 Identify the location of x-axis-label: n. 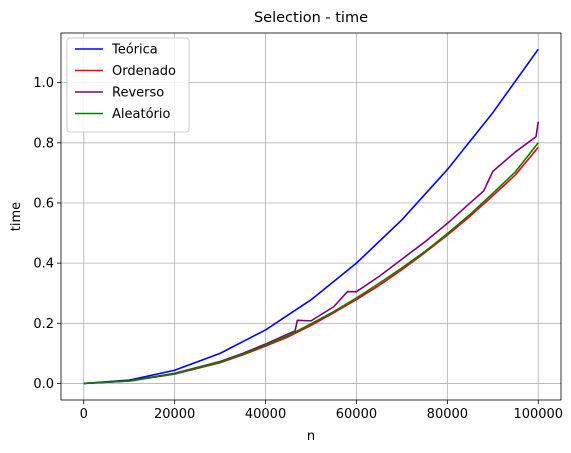
(311, 436).